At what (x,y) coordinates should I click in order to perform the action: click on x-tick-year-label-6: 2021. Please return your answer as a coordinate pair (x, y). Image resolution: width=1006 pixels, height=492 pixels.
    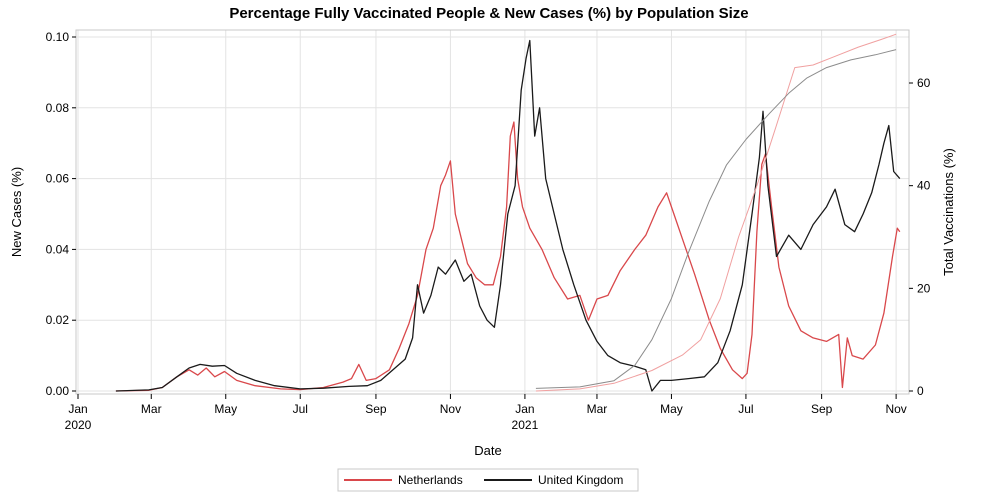
    Looking at the image, I should click on (525, 425).